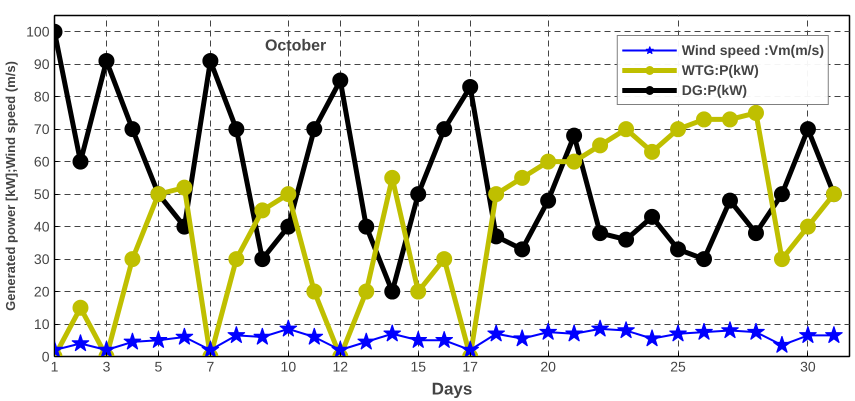 Image resolution: width=855 pixels, height=401 pixels. Describe the element at coordinates (470, 366) in the screenshot. I see `x-tick-label: 17` at that location.